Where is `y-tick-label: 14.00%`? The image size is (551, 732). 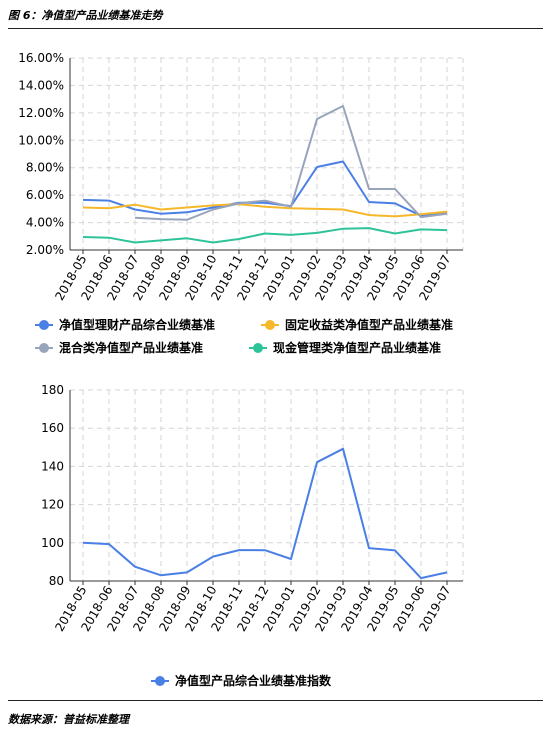 y-tick-label: 14.00% is located at coordinates (41, 85).